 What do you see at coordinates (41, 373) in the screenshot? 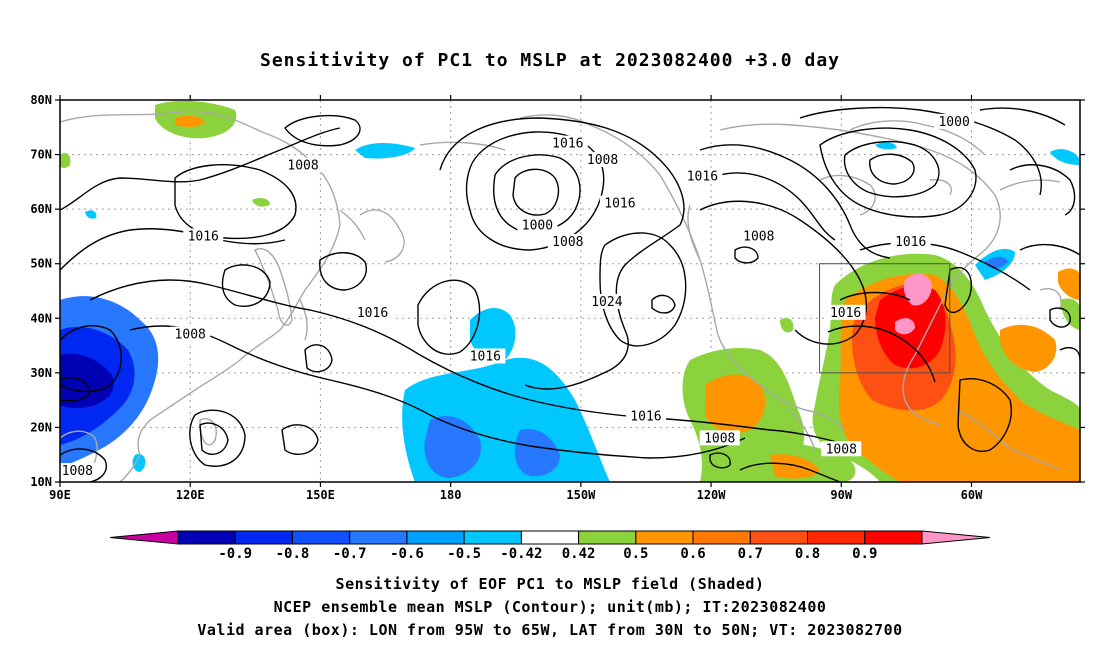
I see `lat-label: 30N` at bounding box center [41, 373].